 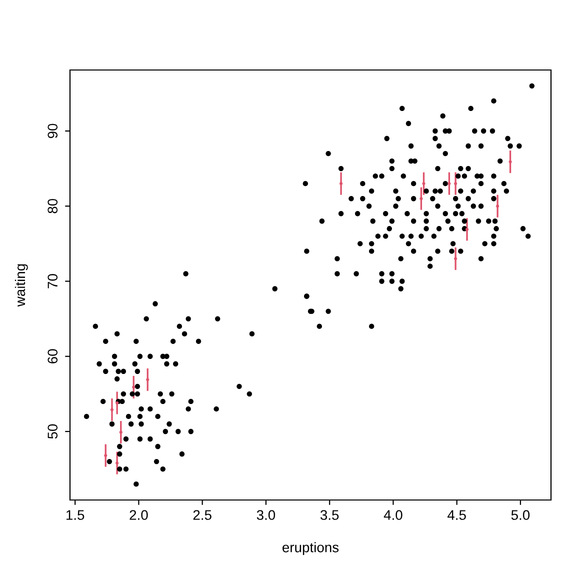 What do you see at coordinates (75, 515) in the screenshot?
I see `x-tick-label: 1.5` at bounding box center [75, 515].